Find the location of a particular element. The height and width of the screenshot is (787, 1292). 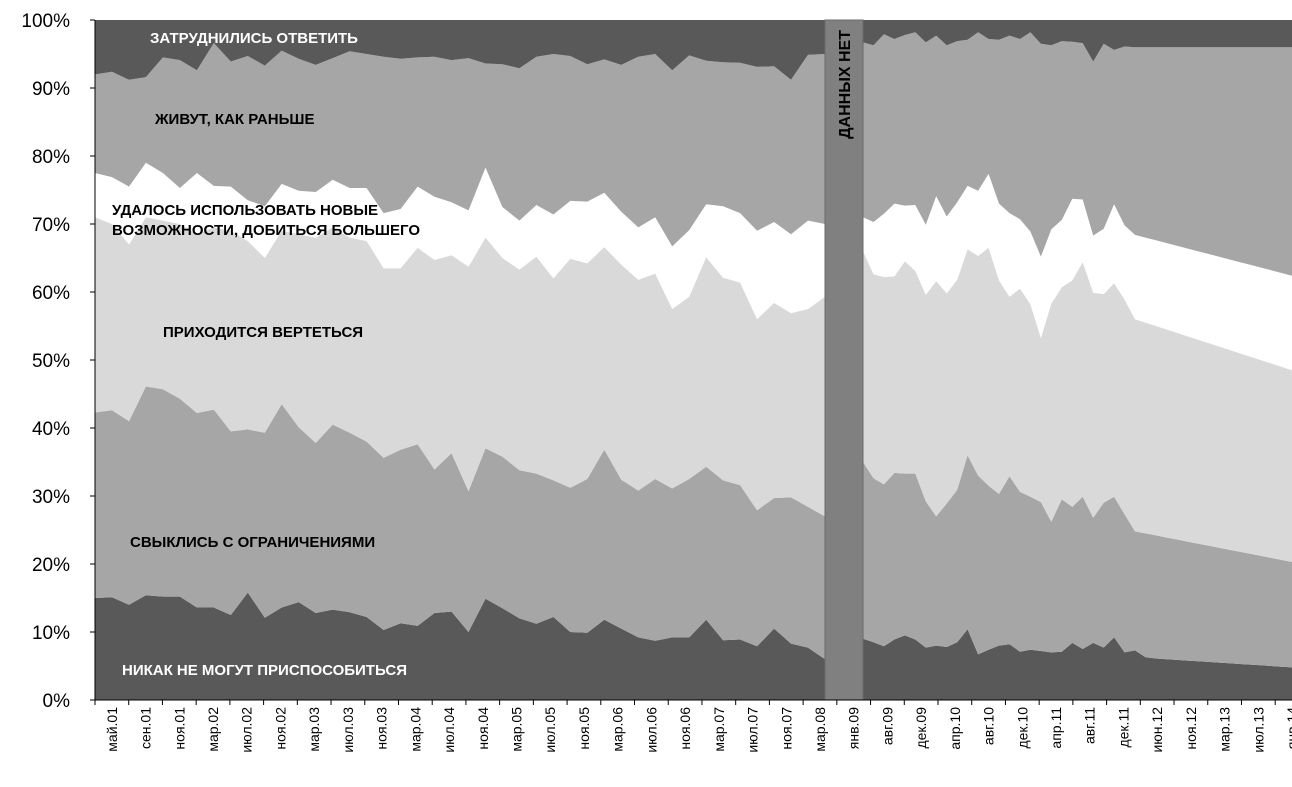

x-tick-label: авг.09 is located at coordinates (887, 726).